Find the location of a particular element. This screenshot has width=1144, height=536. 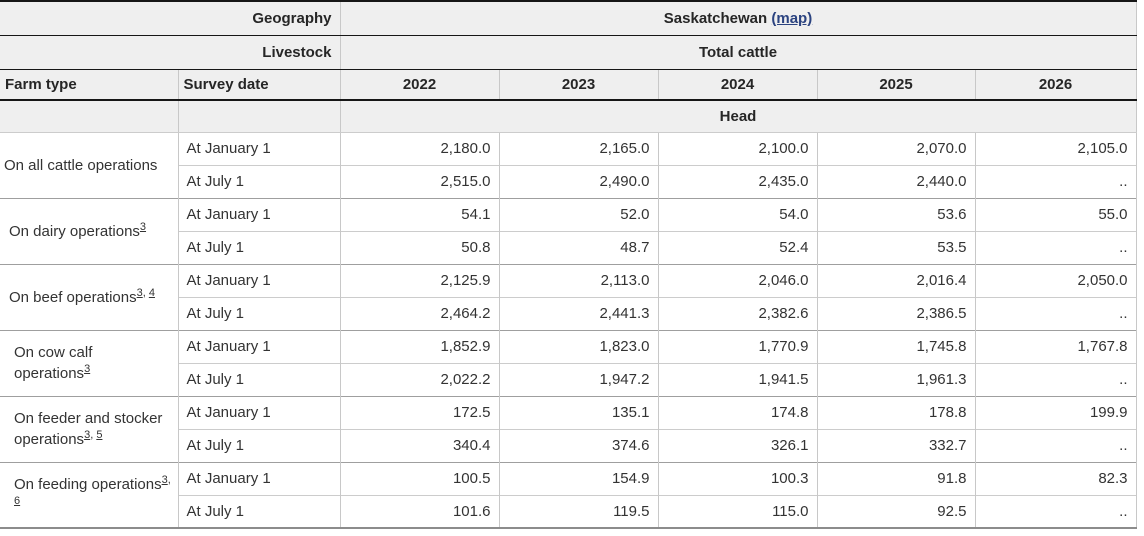

geography-row: Geography Saskatchewan (map) is located at coordinates (568, 18).